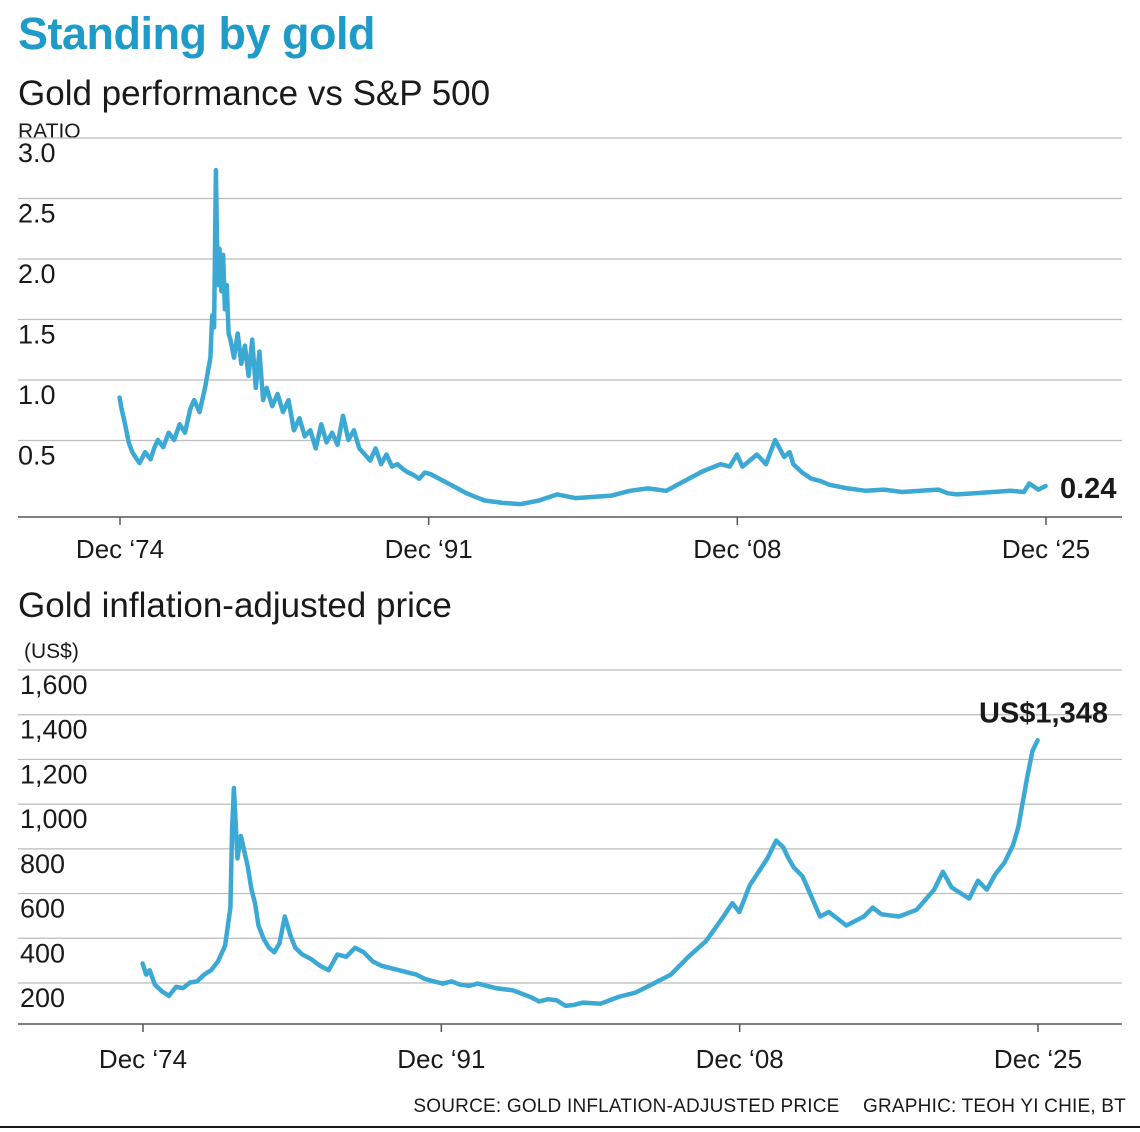 The image size is (1140, 1132). I want to click on bottom-rule, so click(570, 1127).